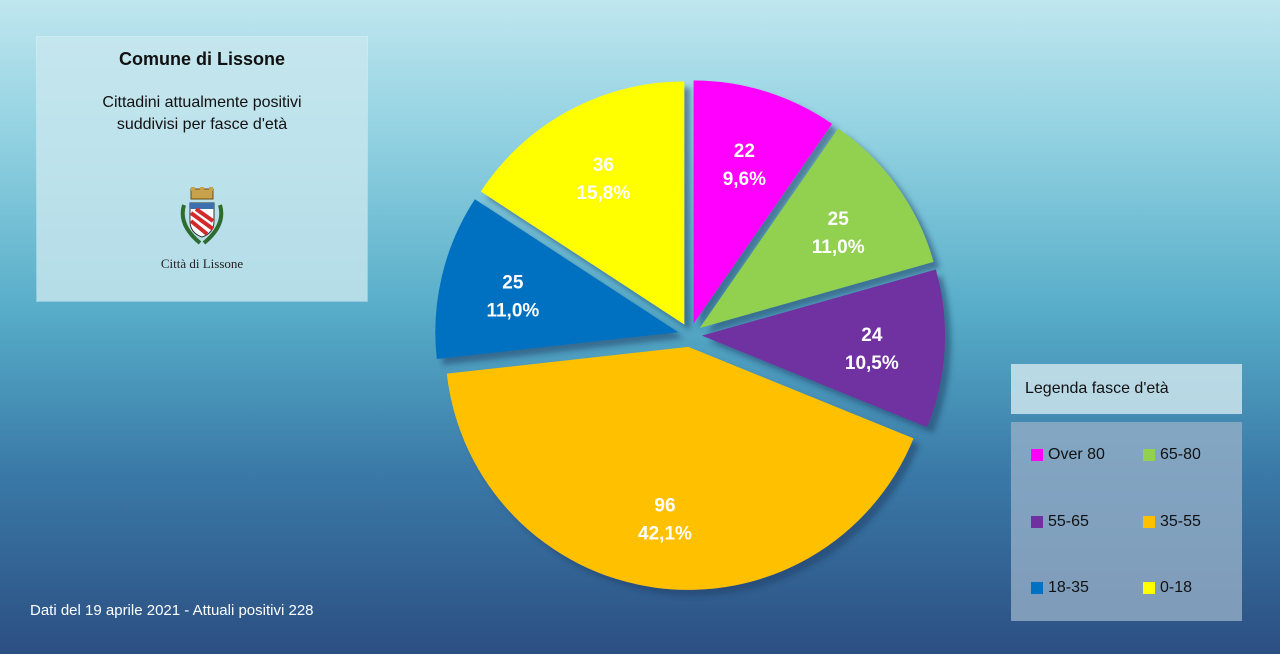 The image size is (1280, 654). What do you see at coordinates (603, 193) in the screenshot?
I see `data-label-percent: 15,8%` at bounding box center [603, 193].